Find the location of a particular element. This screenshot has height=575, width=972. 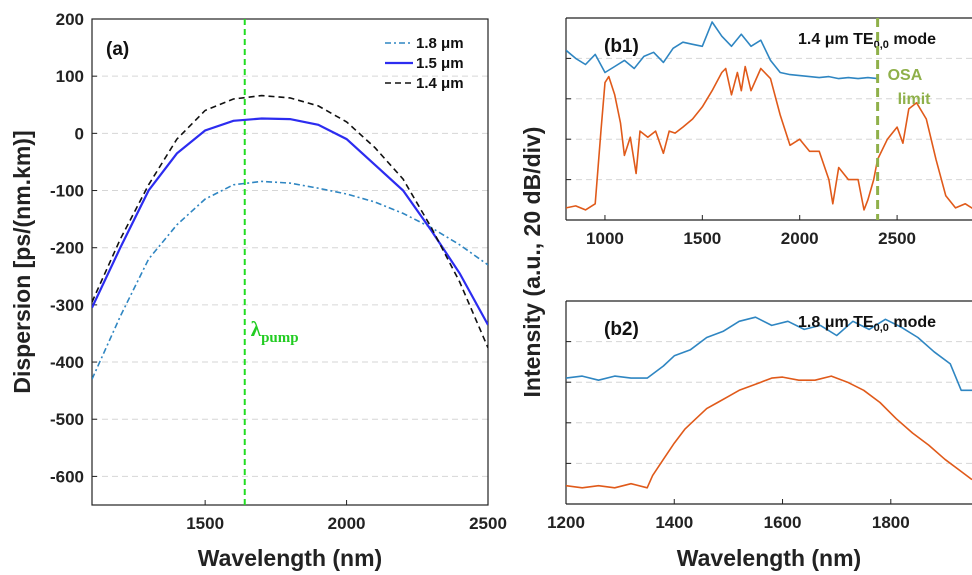

legend-label: 1.4 μm is located at coordinates (440, 83).